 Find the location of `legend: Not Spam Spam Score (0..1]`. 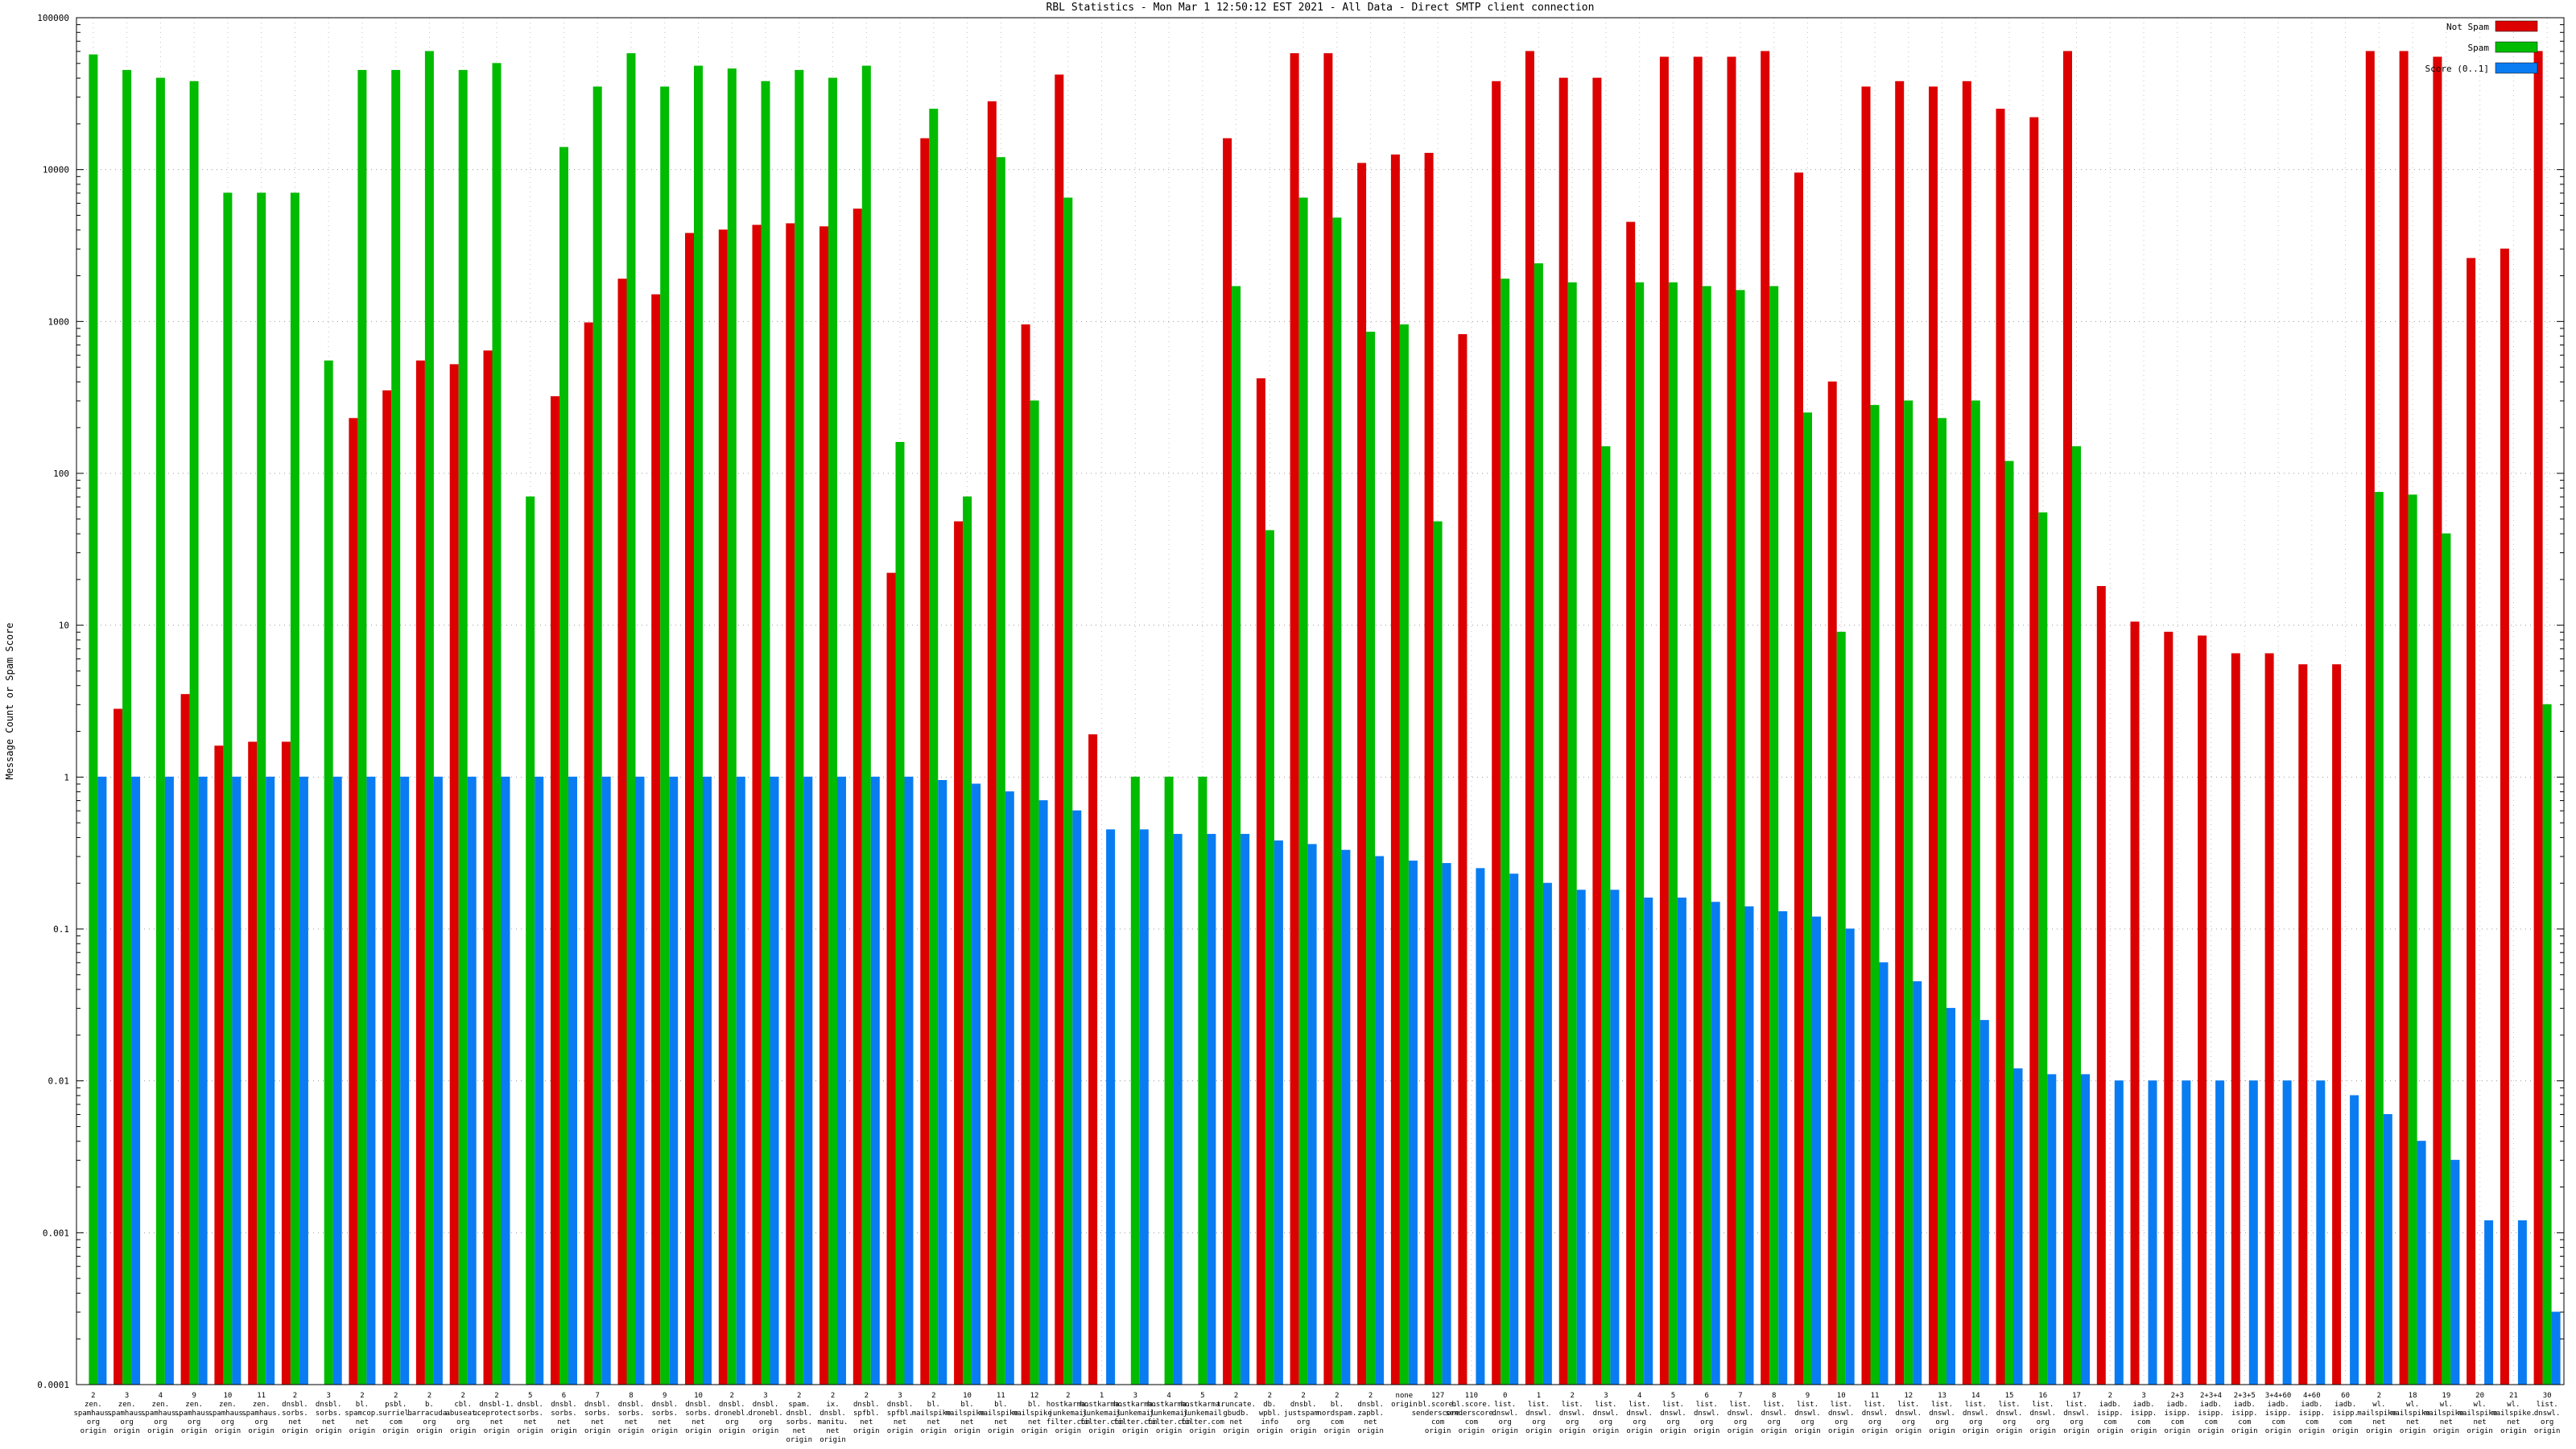

legend: Not Spam Spam Score (0..1] is located at coordinates (2481, 47).